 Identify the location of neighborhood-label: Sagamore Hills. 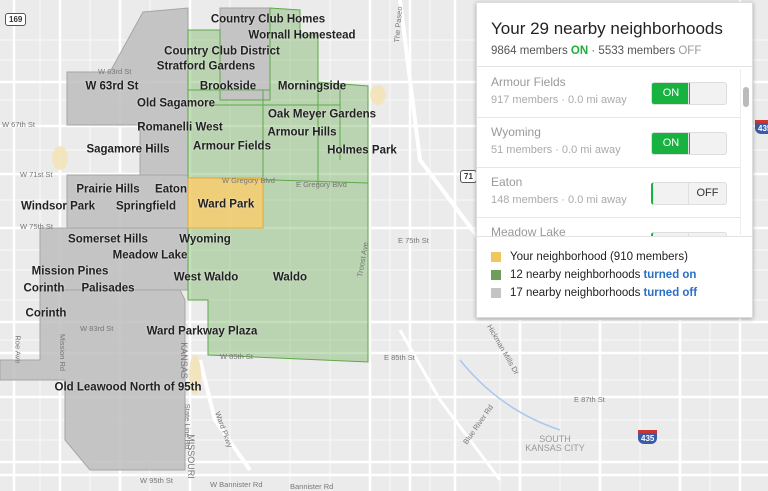
(128, 149).